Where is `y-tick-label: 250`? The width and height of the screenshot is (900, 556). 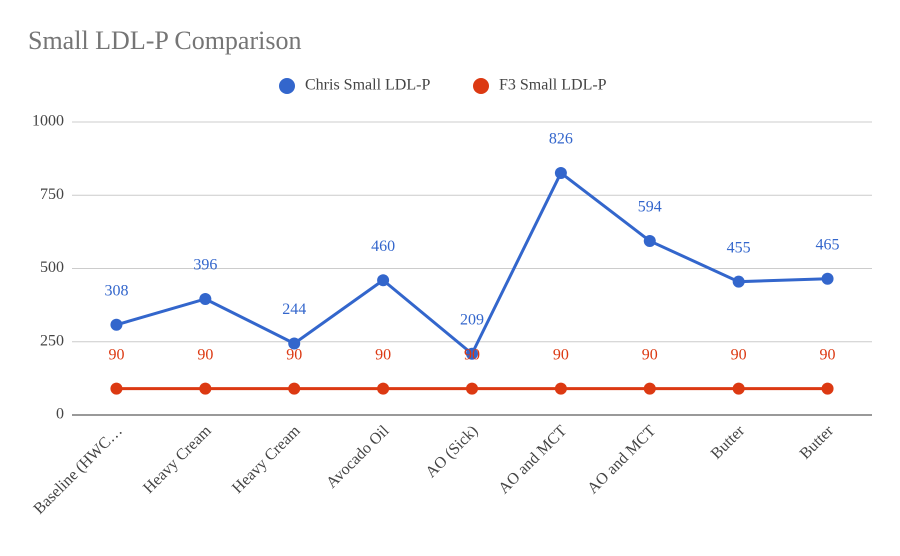 y-tick-label: 250 is located at coordinates (52, 340).